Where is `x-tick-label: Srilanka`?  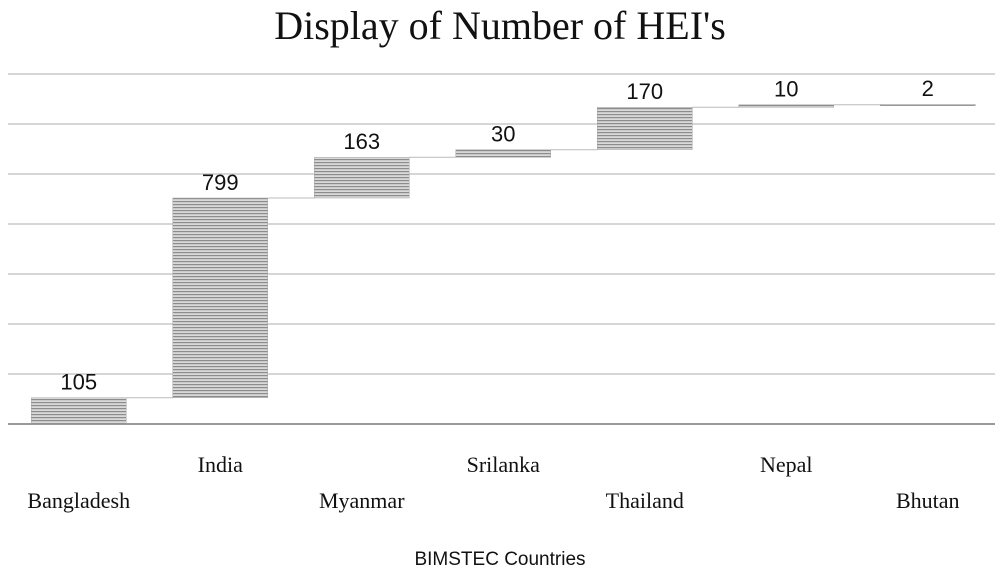 x-tick-label: Srilanka is located at coordinates (504, 464).